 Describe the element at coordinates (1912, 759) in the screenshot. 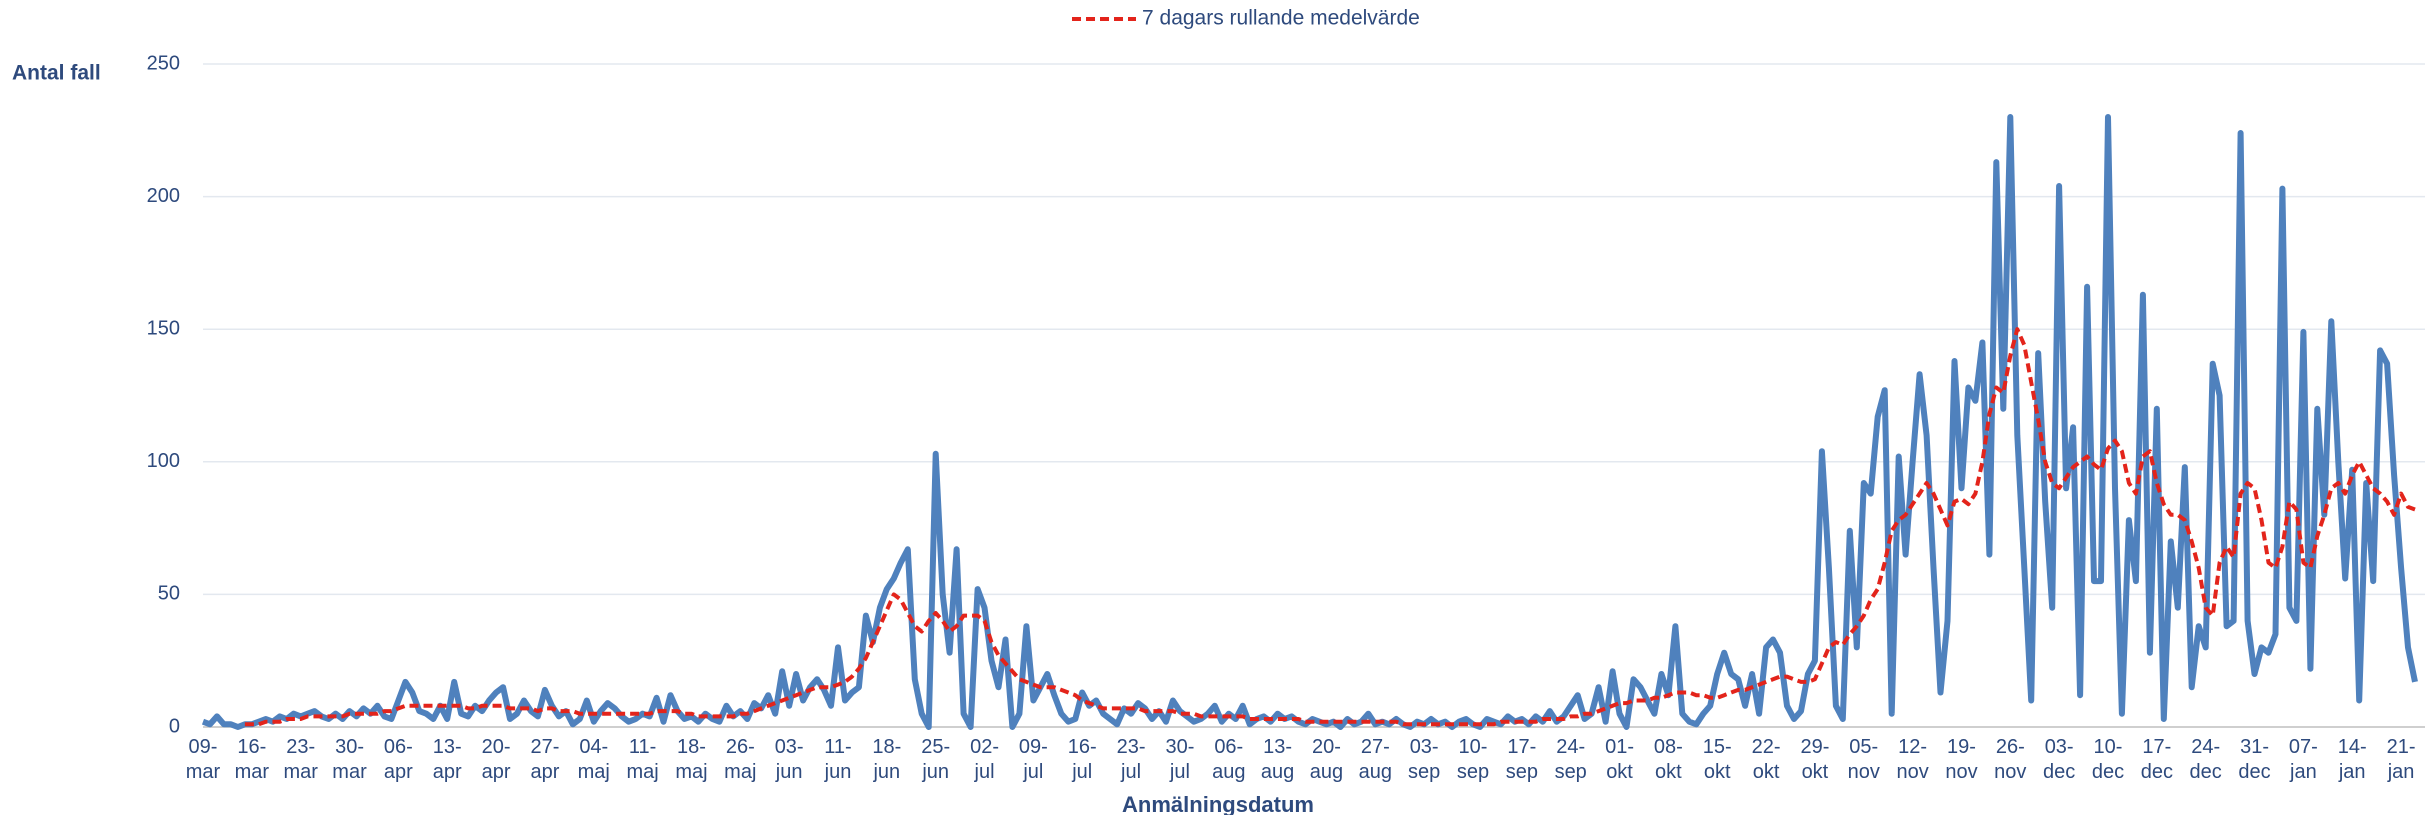

I see `x-tick-label: 12-nov` at that location.